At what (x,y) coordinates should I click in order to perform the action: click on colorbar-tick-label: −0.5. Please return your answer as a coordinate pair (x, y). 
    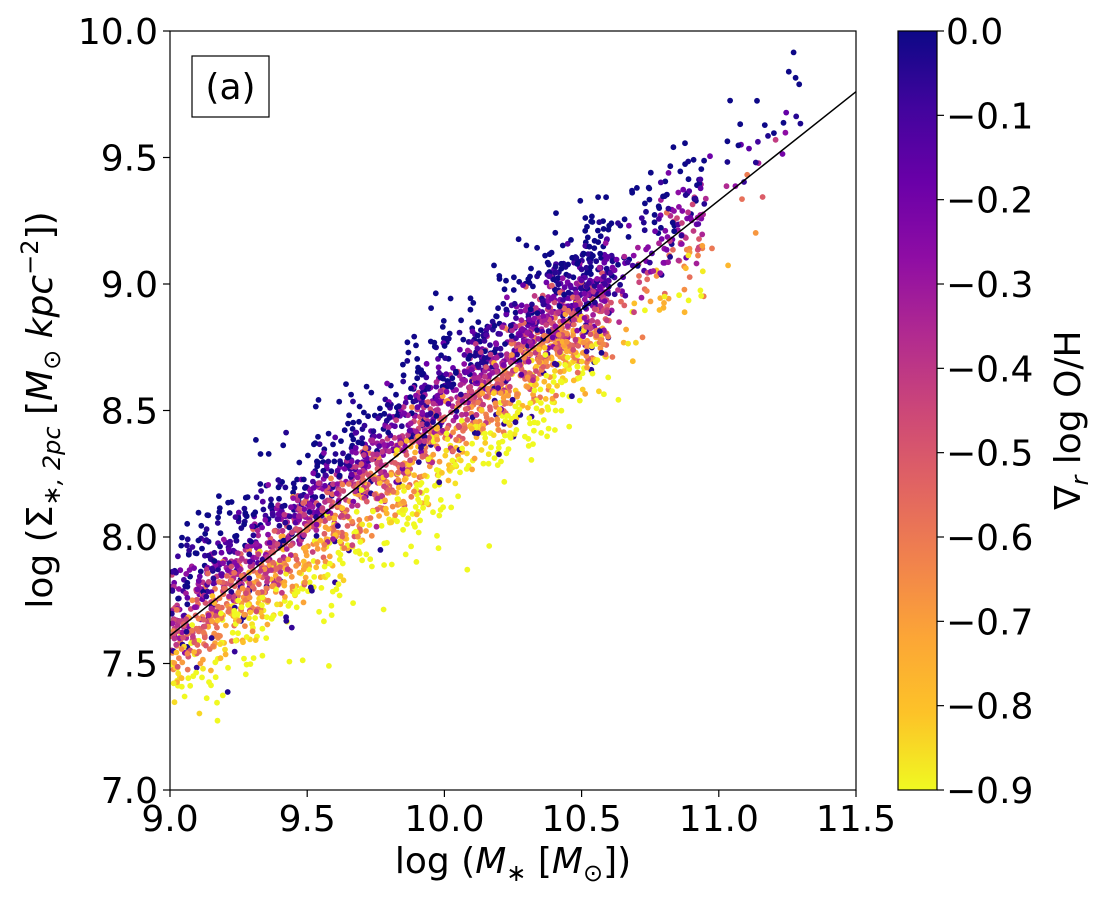
    Looking at the image, I should click on (989, 454).